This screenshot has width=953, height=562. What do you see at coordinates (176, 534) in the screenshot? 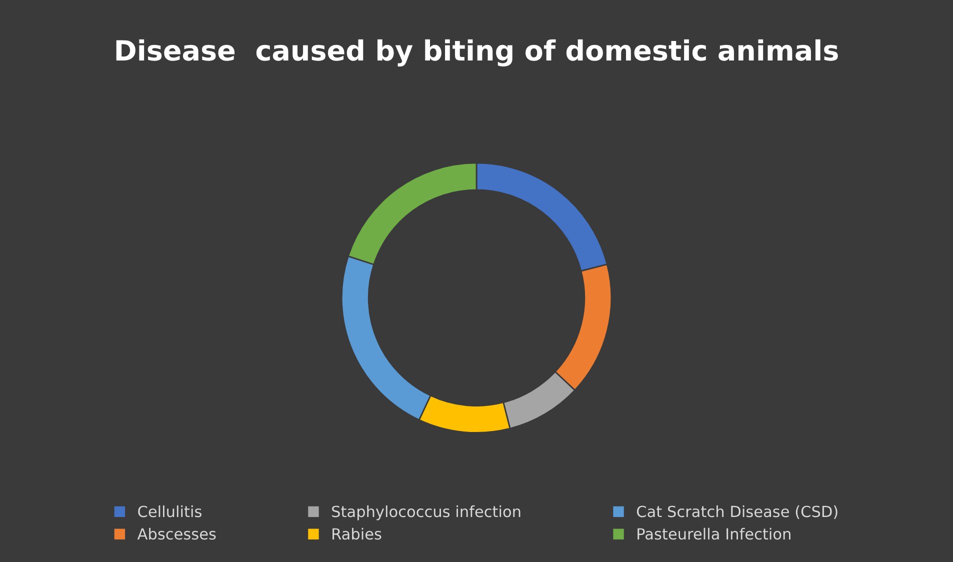
I see `legend-label: Abscesses` at bounding box center [176, 534].